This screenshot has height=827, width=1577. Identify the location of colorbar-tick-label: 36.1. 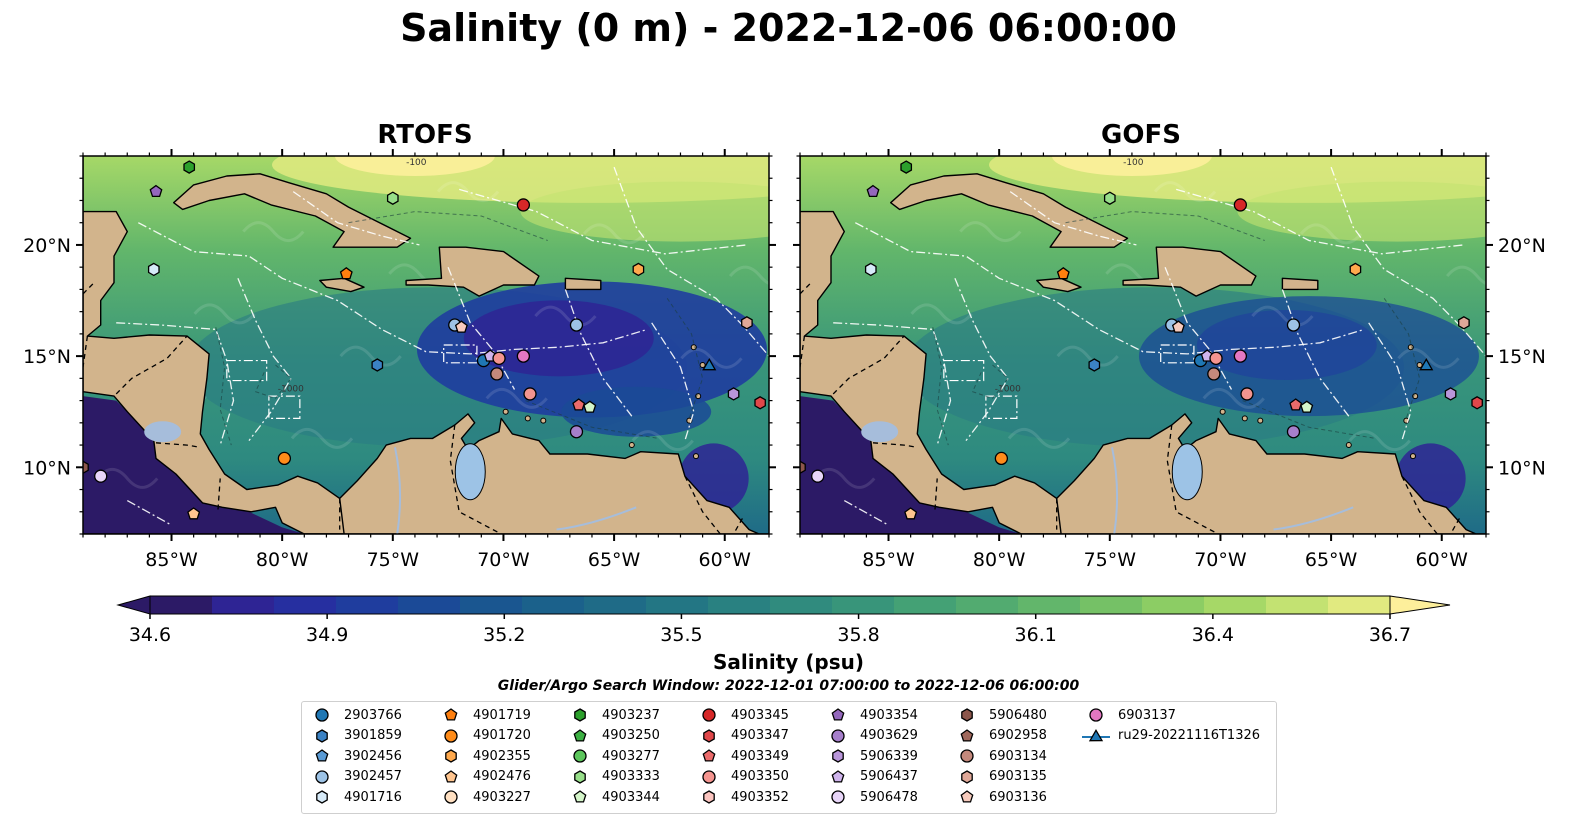
(1036, 635).